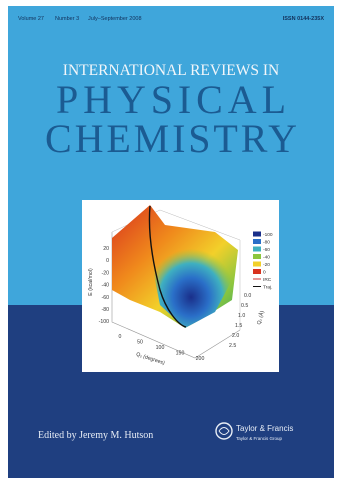 The height and width of the screenshot is (485, 342). Describe the element at coordinates (106, 310) in the screenshot. I see `y-tick-label: -80` at that location.